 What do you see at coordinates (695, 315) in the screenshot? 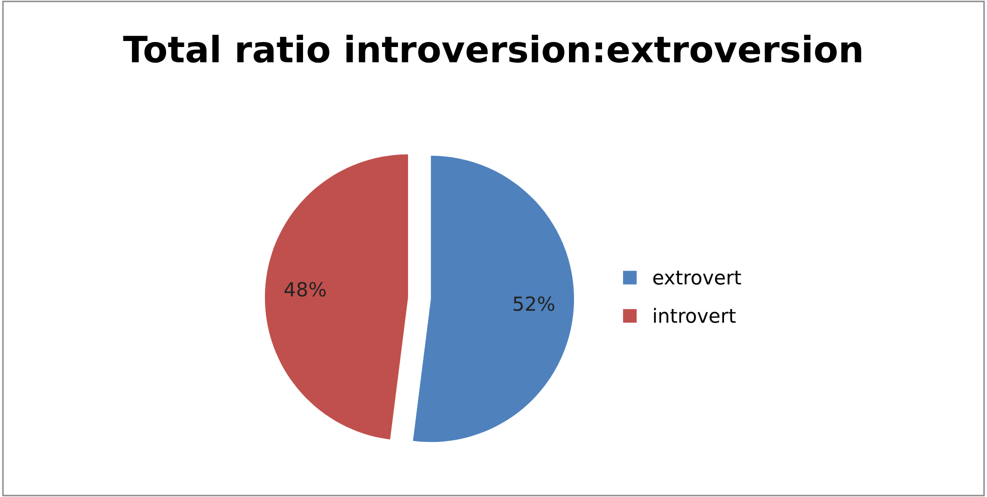
I see `legend-label: introvert` at bounding box center [695, 315].